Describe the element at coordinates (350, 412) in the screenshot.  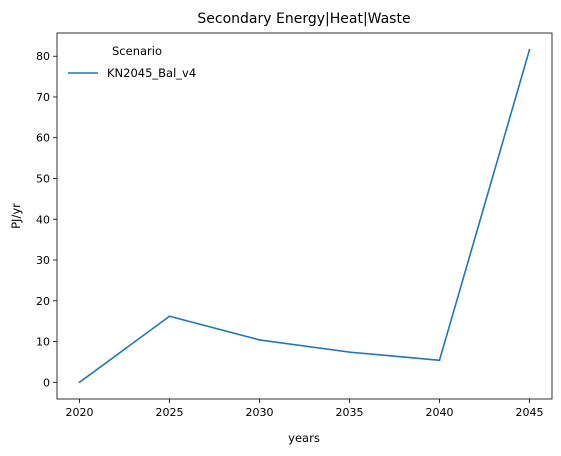
I see `x-tick-label: 2035` at that location.